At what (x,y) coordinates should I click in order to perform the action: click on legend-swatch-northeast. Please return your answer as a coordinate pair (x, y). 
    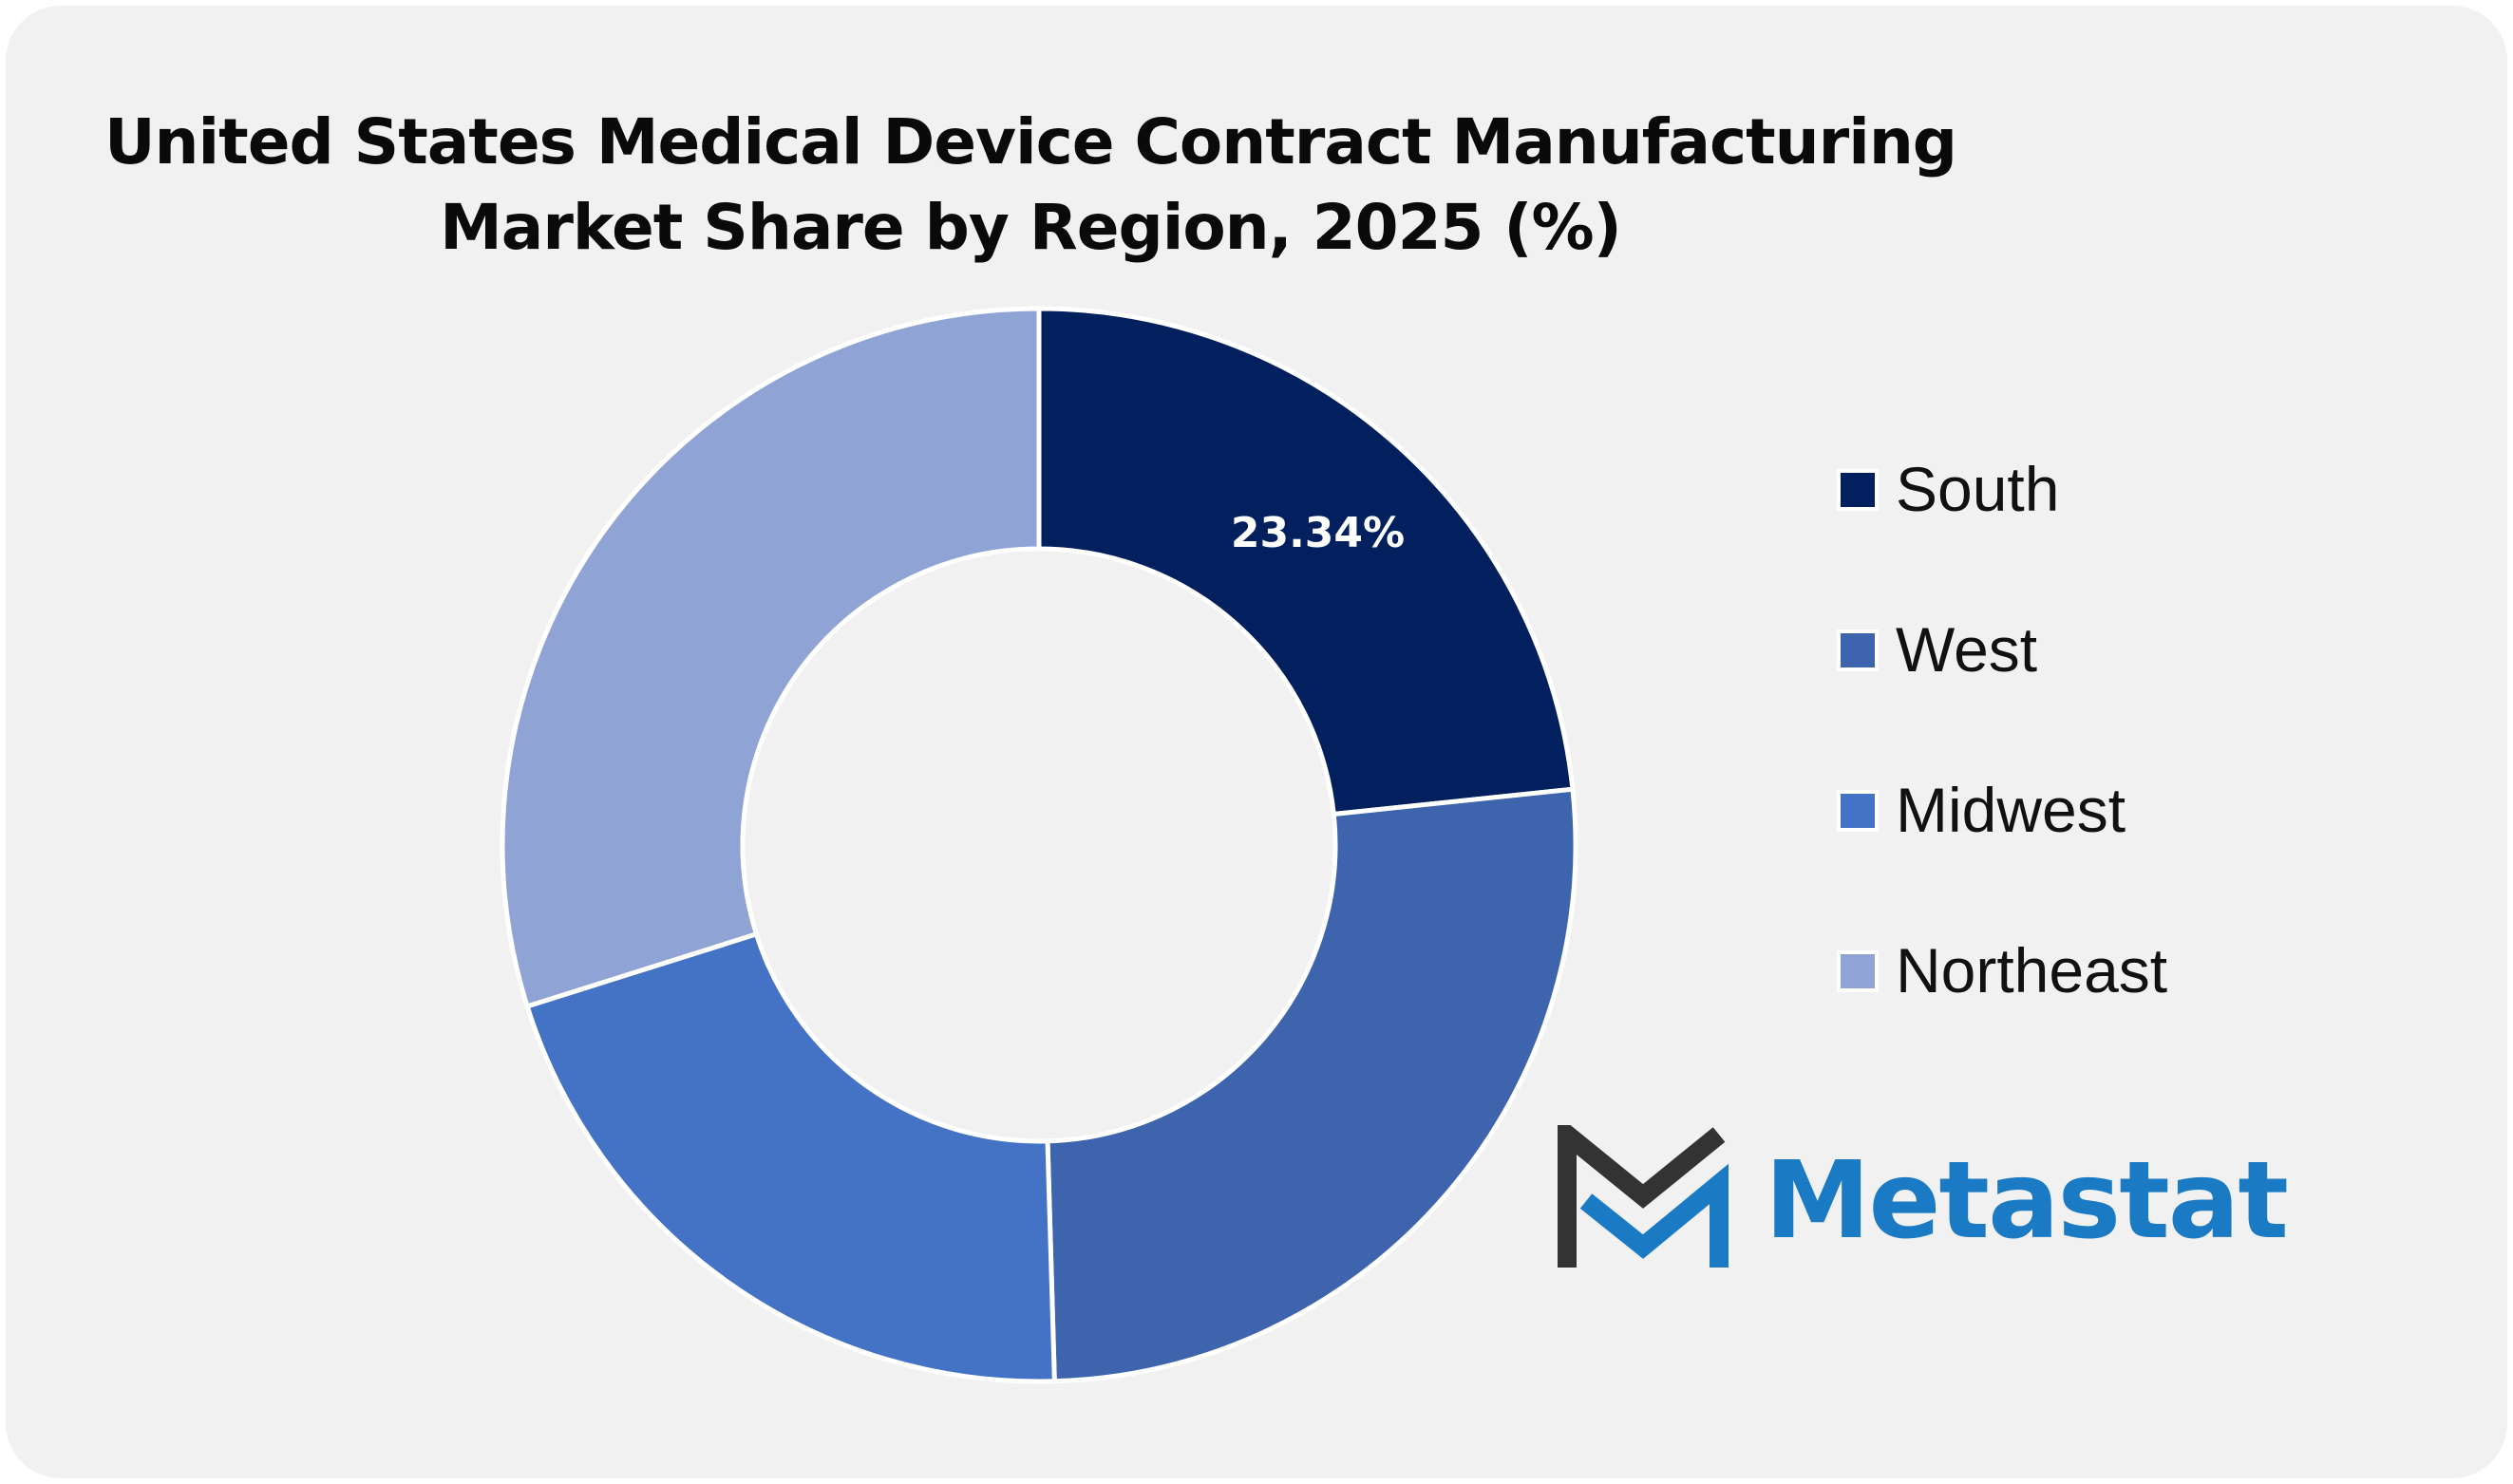
    Looking at the image, I should click on (1858, 971).